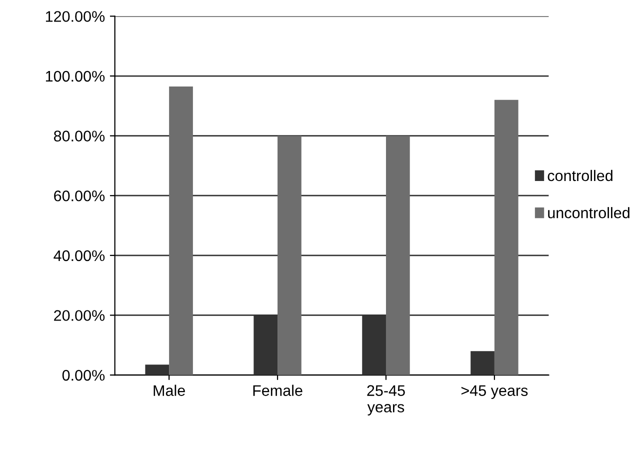 This screenshot has width=638, height=463. Describe the element at coordinates (580, 176) in the screenshot. I see `legend-label: controlled` at that location.